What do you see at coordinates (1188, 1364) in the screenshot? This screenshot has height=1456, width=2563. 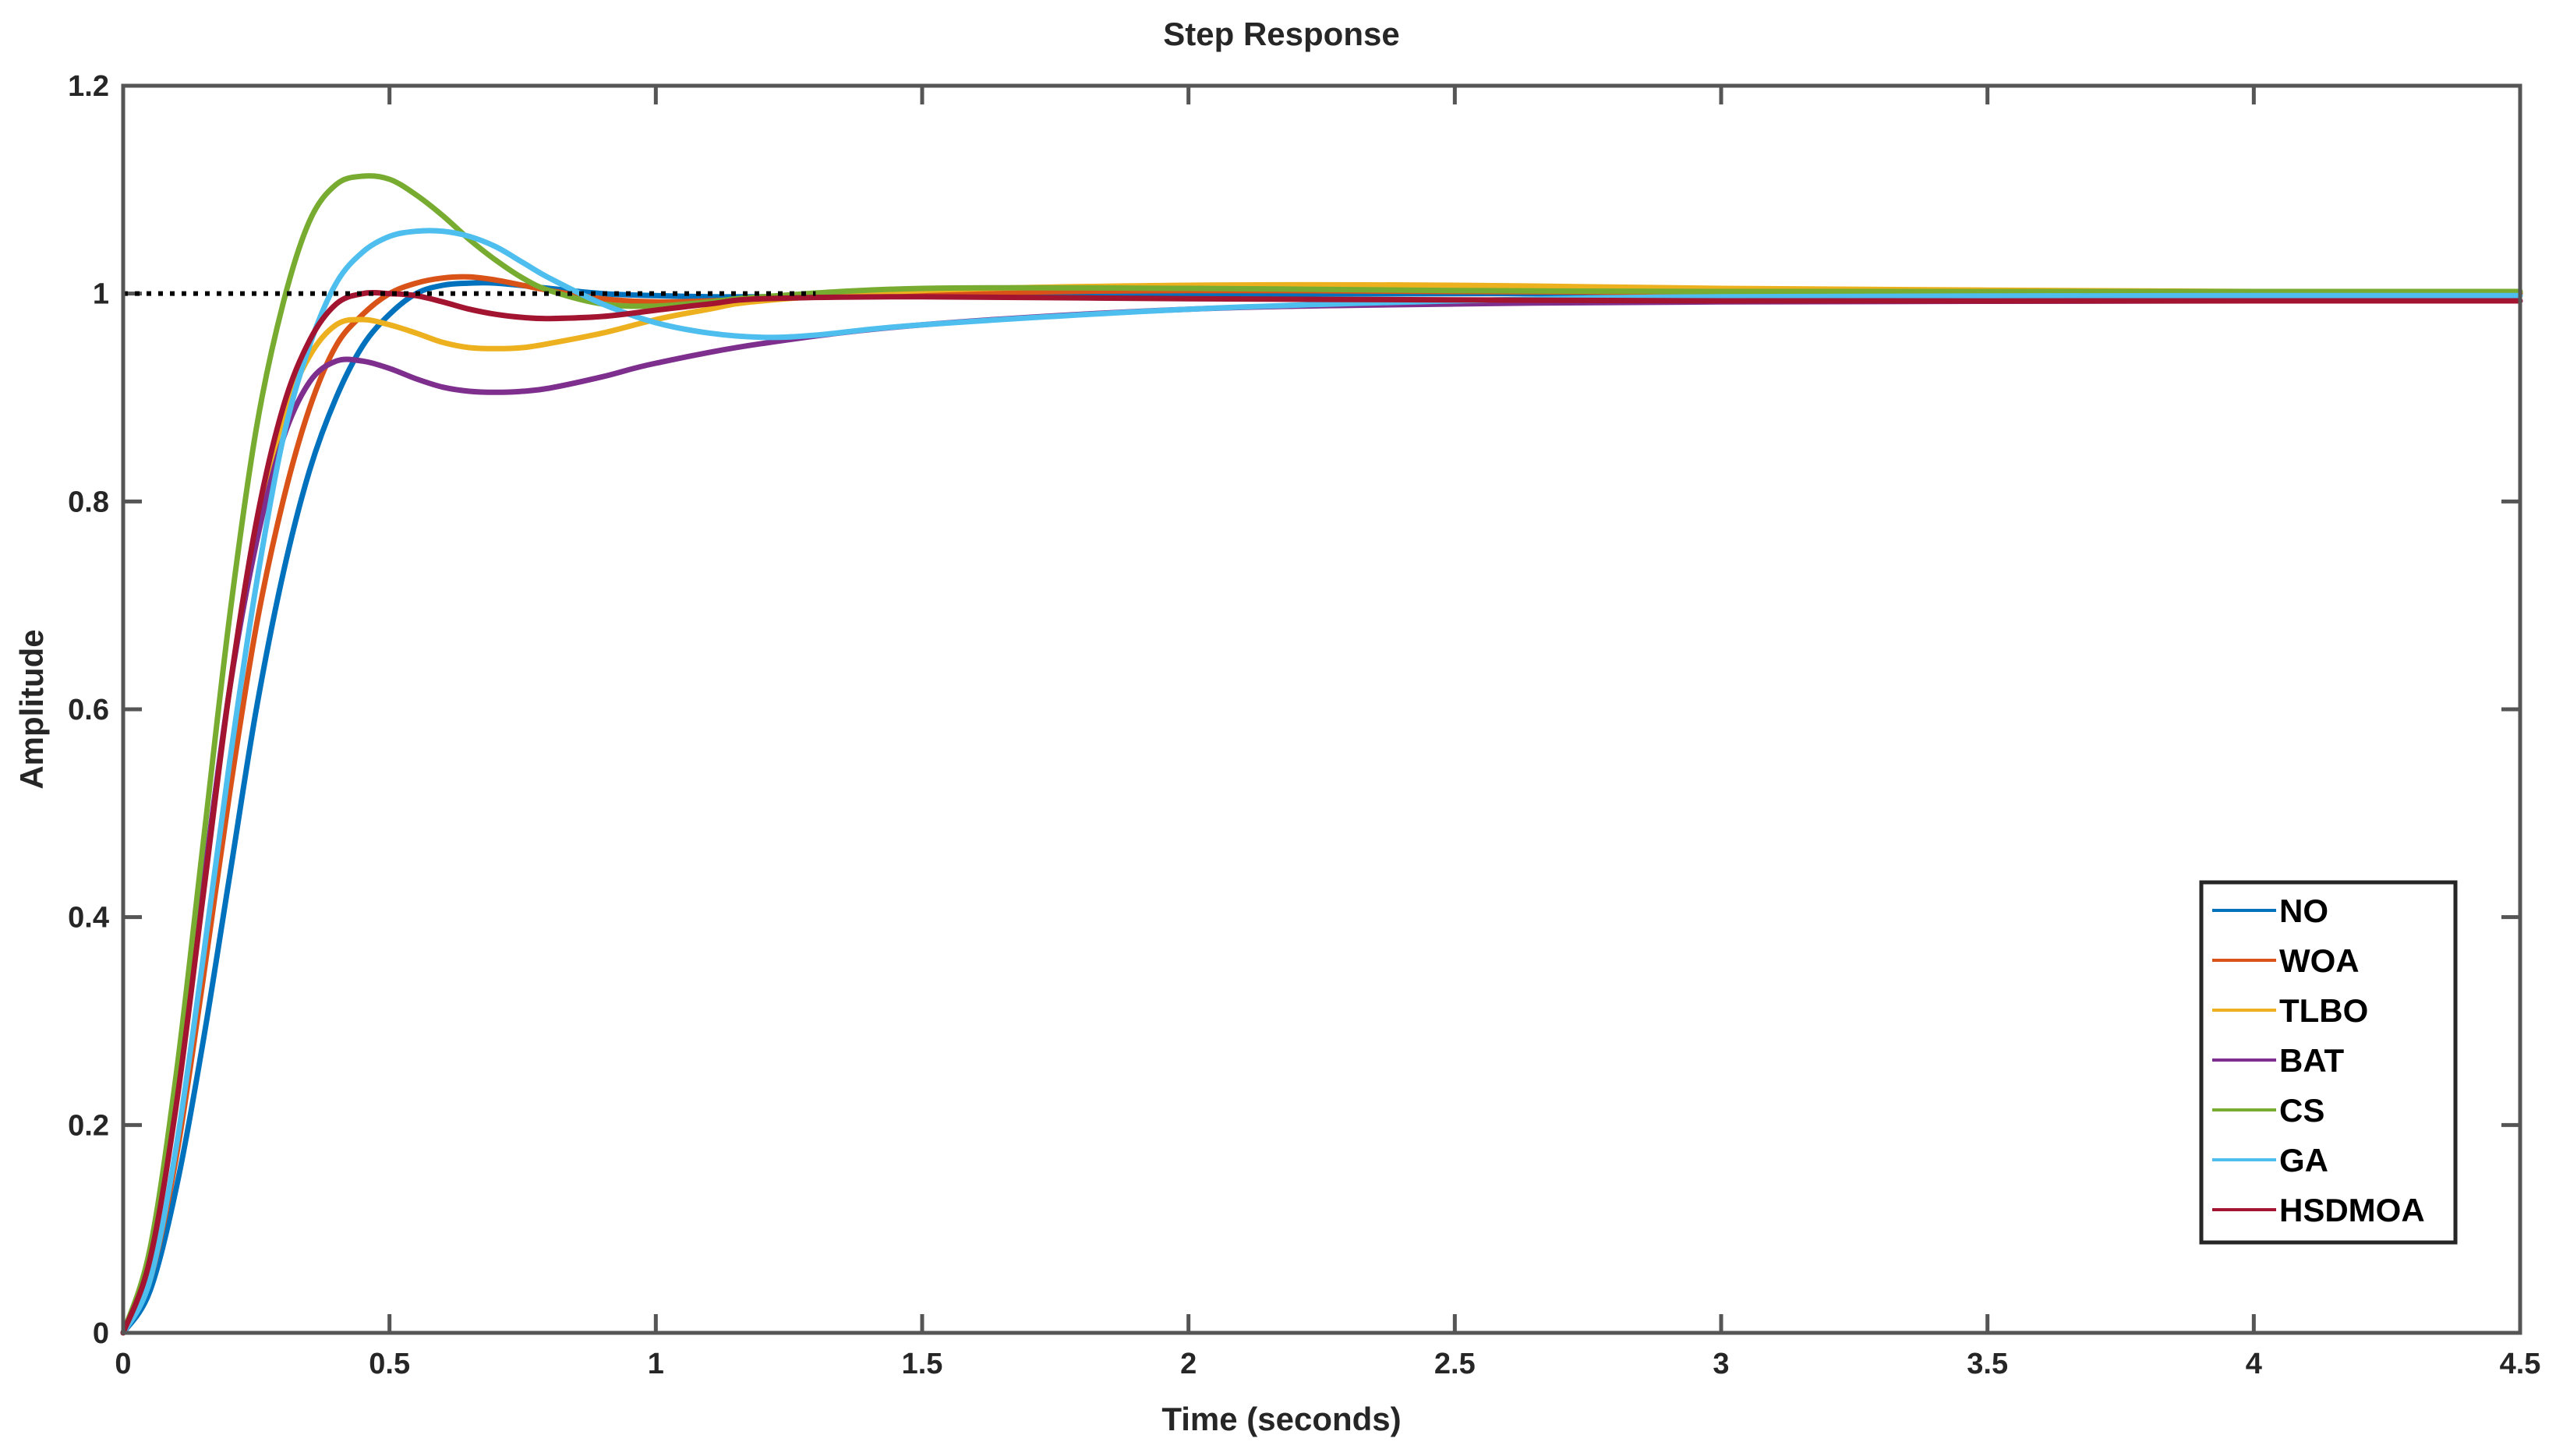 I see `x-tick-label: 2` at bounding box center [1188, 1364].